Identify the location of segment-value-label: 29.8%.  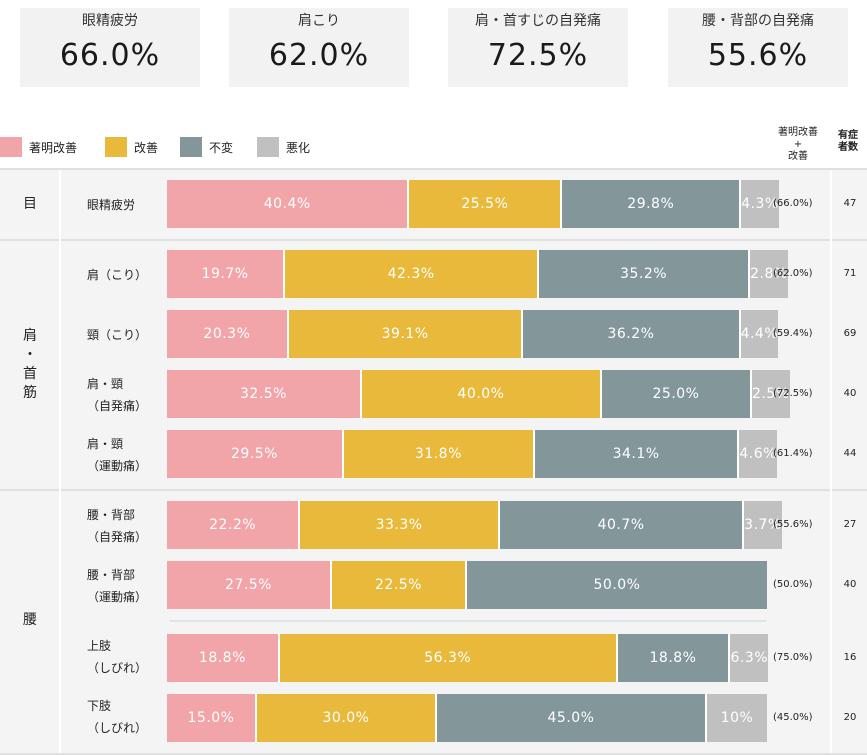
(651, 204).